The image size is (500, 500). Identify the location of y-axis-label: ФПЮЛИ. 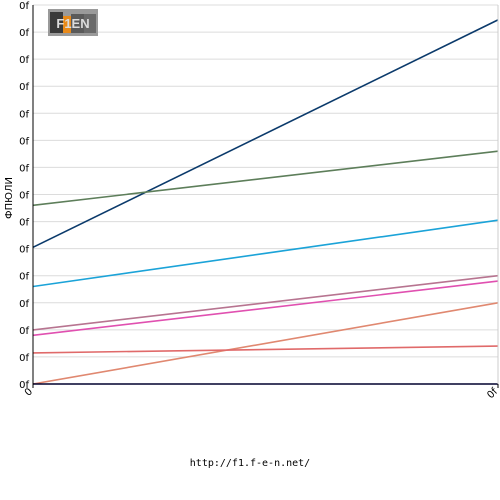
(9, 198).